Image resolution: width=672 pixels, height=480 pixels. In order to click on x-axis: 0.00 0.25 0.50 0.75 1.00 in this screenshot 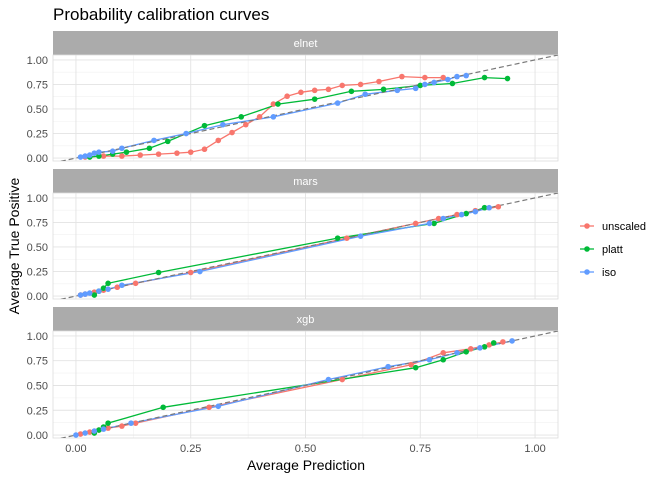, I will do `click(305, 449)`.